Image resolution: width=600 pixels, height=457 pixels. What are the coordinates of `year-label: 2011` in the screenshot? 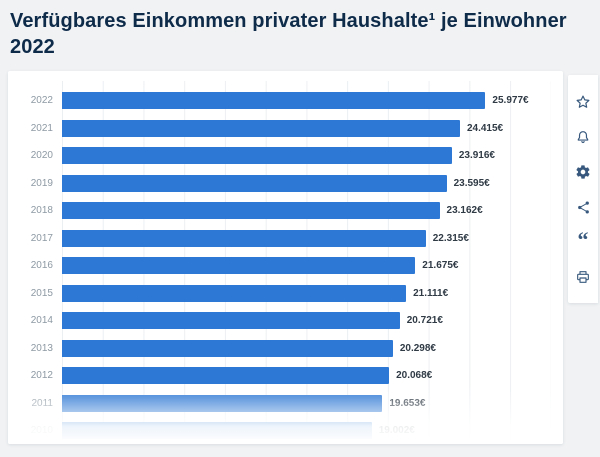 It's located at (42, 403).